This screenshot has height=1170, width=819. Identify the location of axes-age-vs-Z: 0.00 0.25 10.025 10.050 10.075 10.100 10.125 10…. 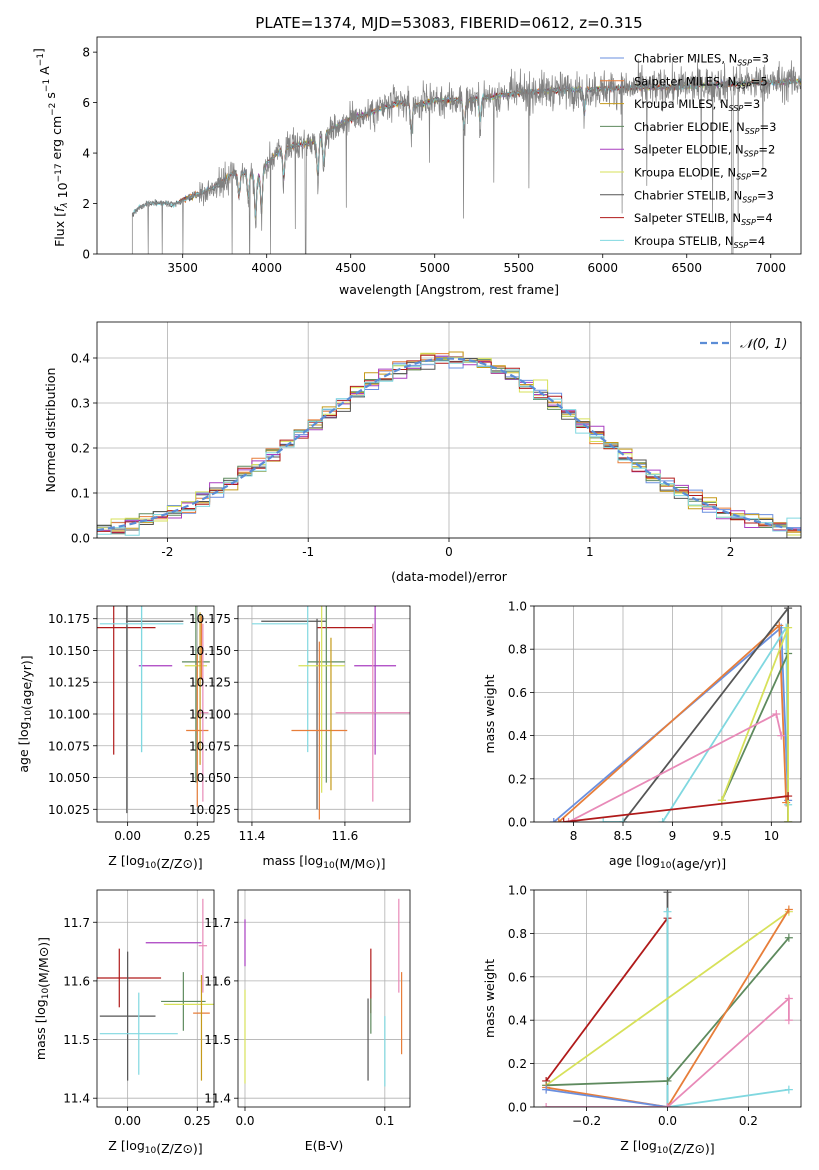
(115, 738).